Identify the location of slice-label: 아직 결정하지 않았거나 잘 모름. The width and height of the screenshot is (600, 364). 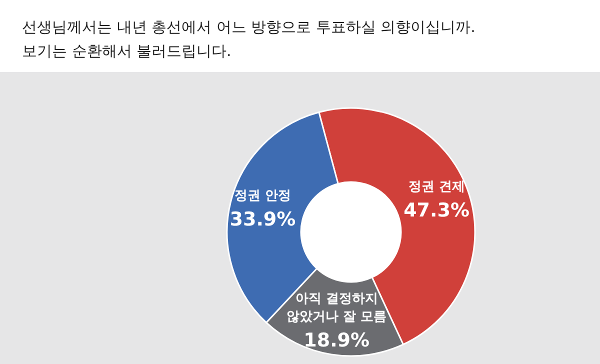
(336, 307).